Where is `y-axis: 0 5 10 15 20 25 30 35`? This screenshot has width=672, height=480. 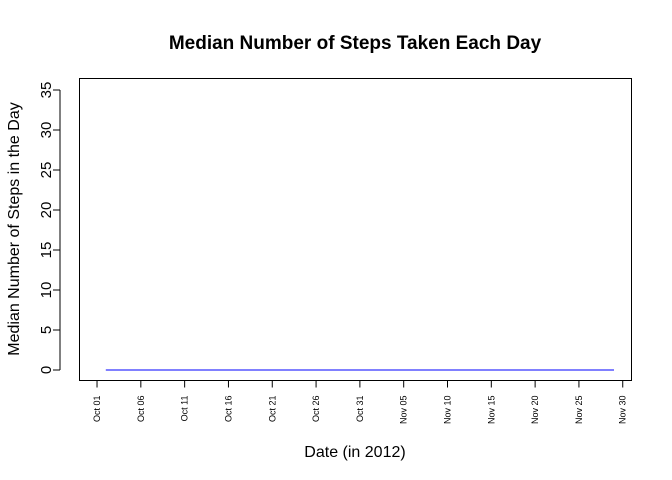
y-axis: 0 5 10 15 20 25 30 35 is located at coordinates (49, 228).